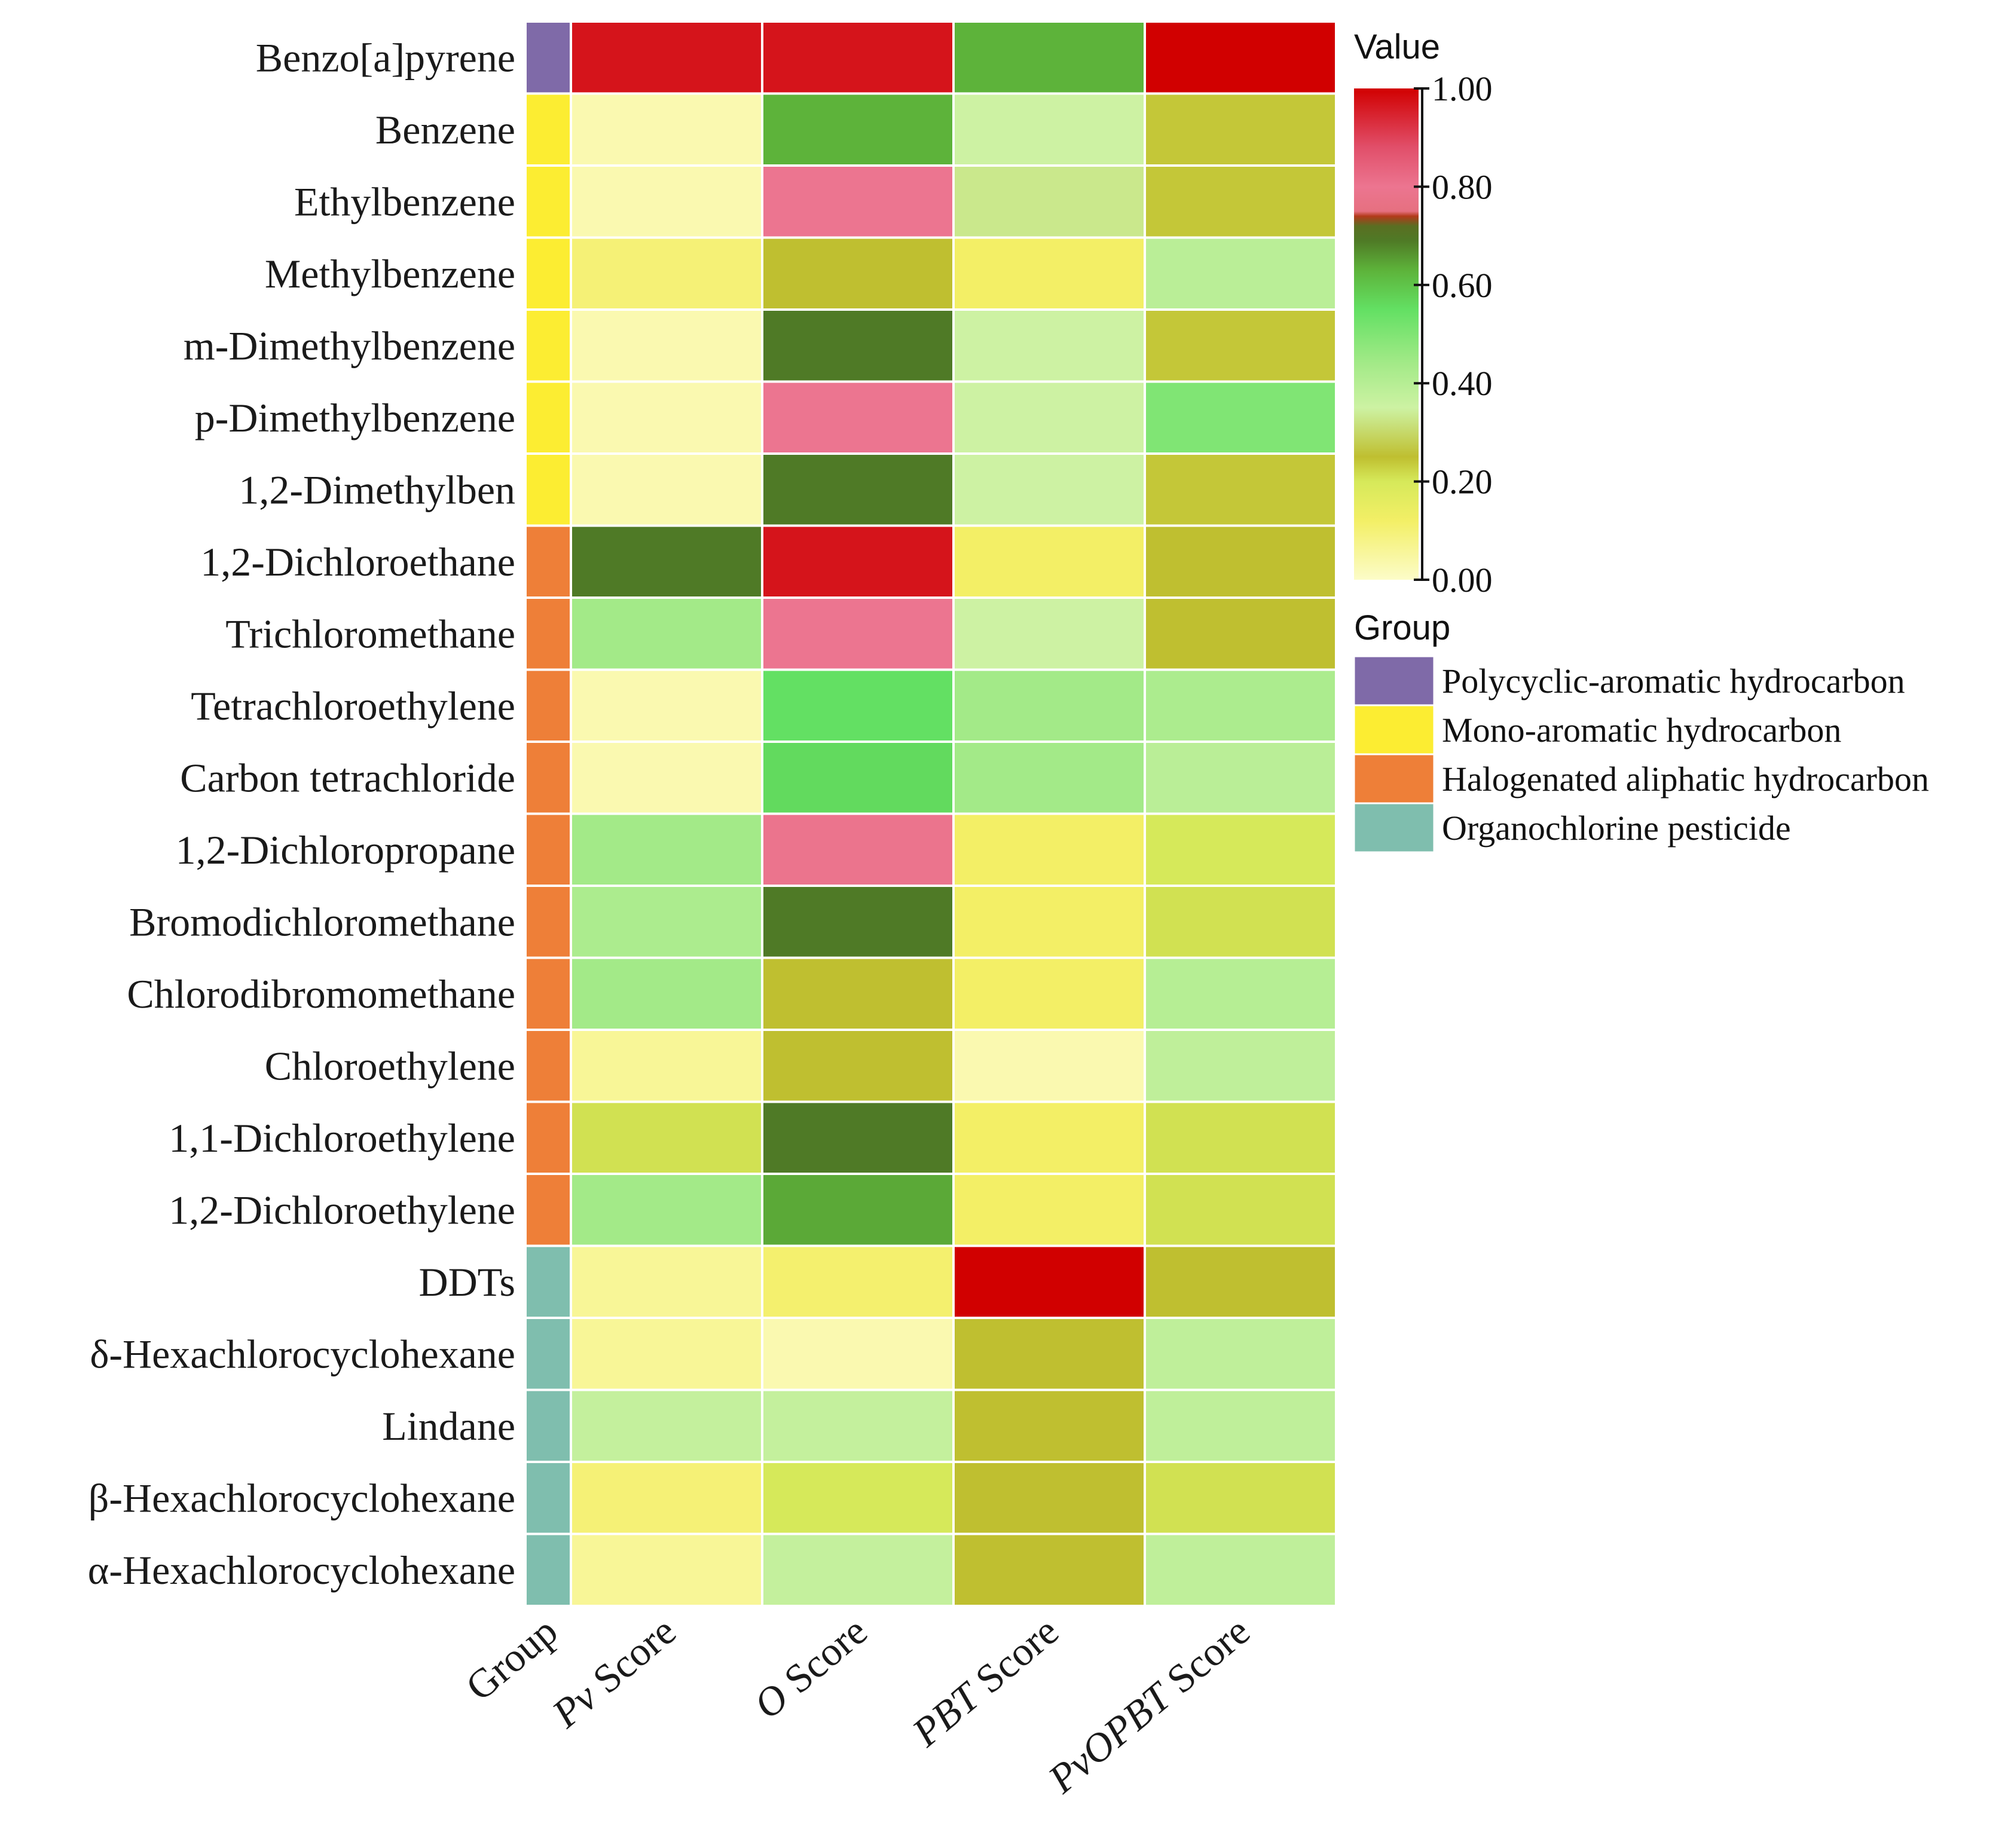 The image size is (2011, 1848). I want to click on group-legend-swatch, so click(1394, 729).